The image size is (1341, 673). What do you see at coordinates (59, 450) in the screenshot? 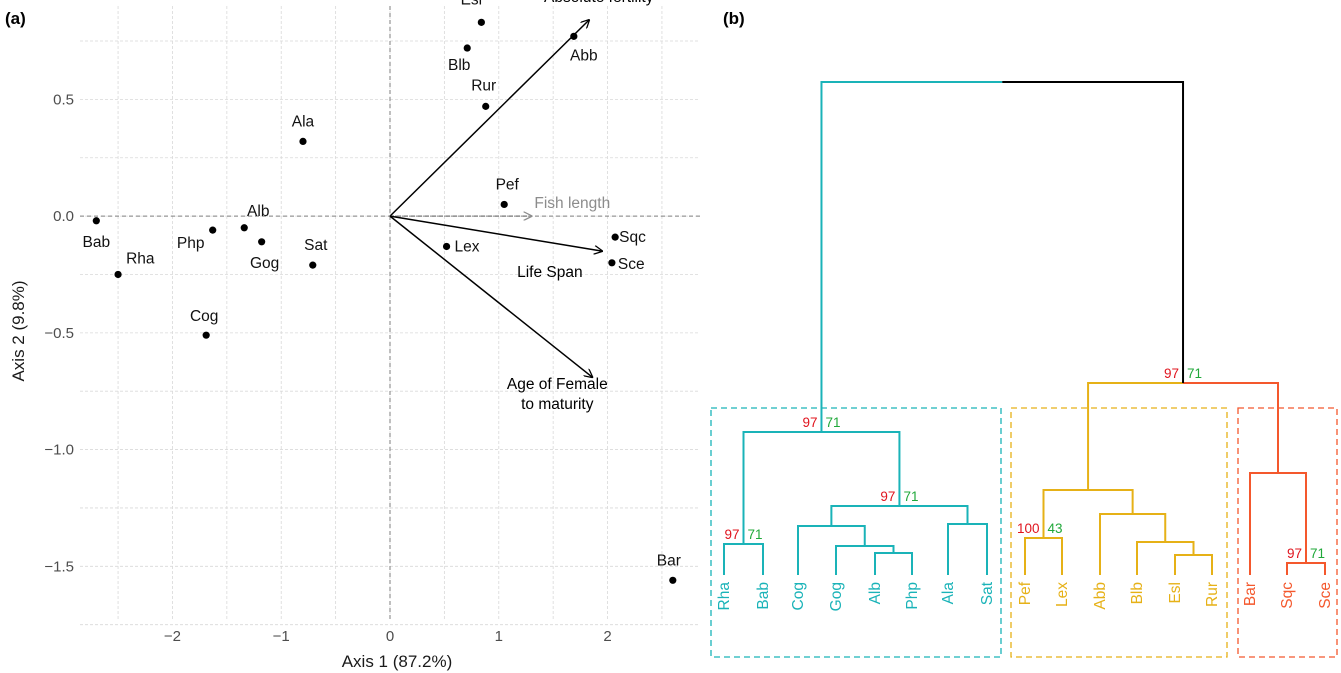
I see `y-tick-label: −1.0` at bounding box center [59, 450].